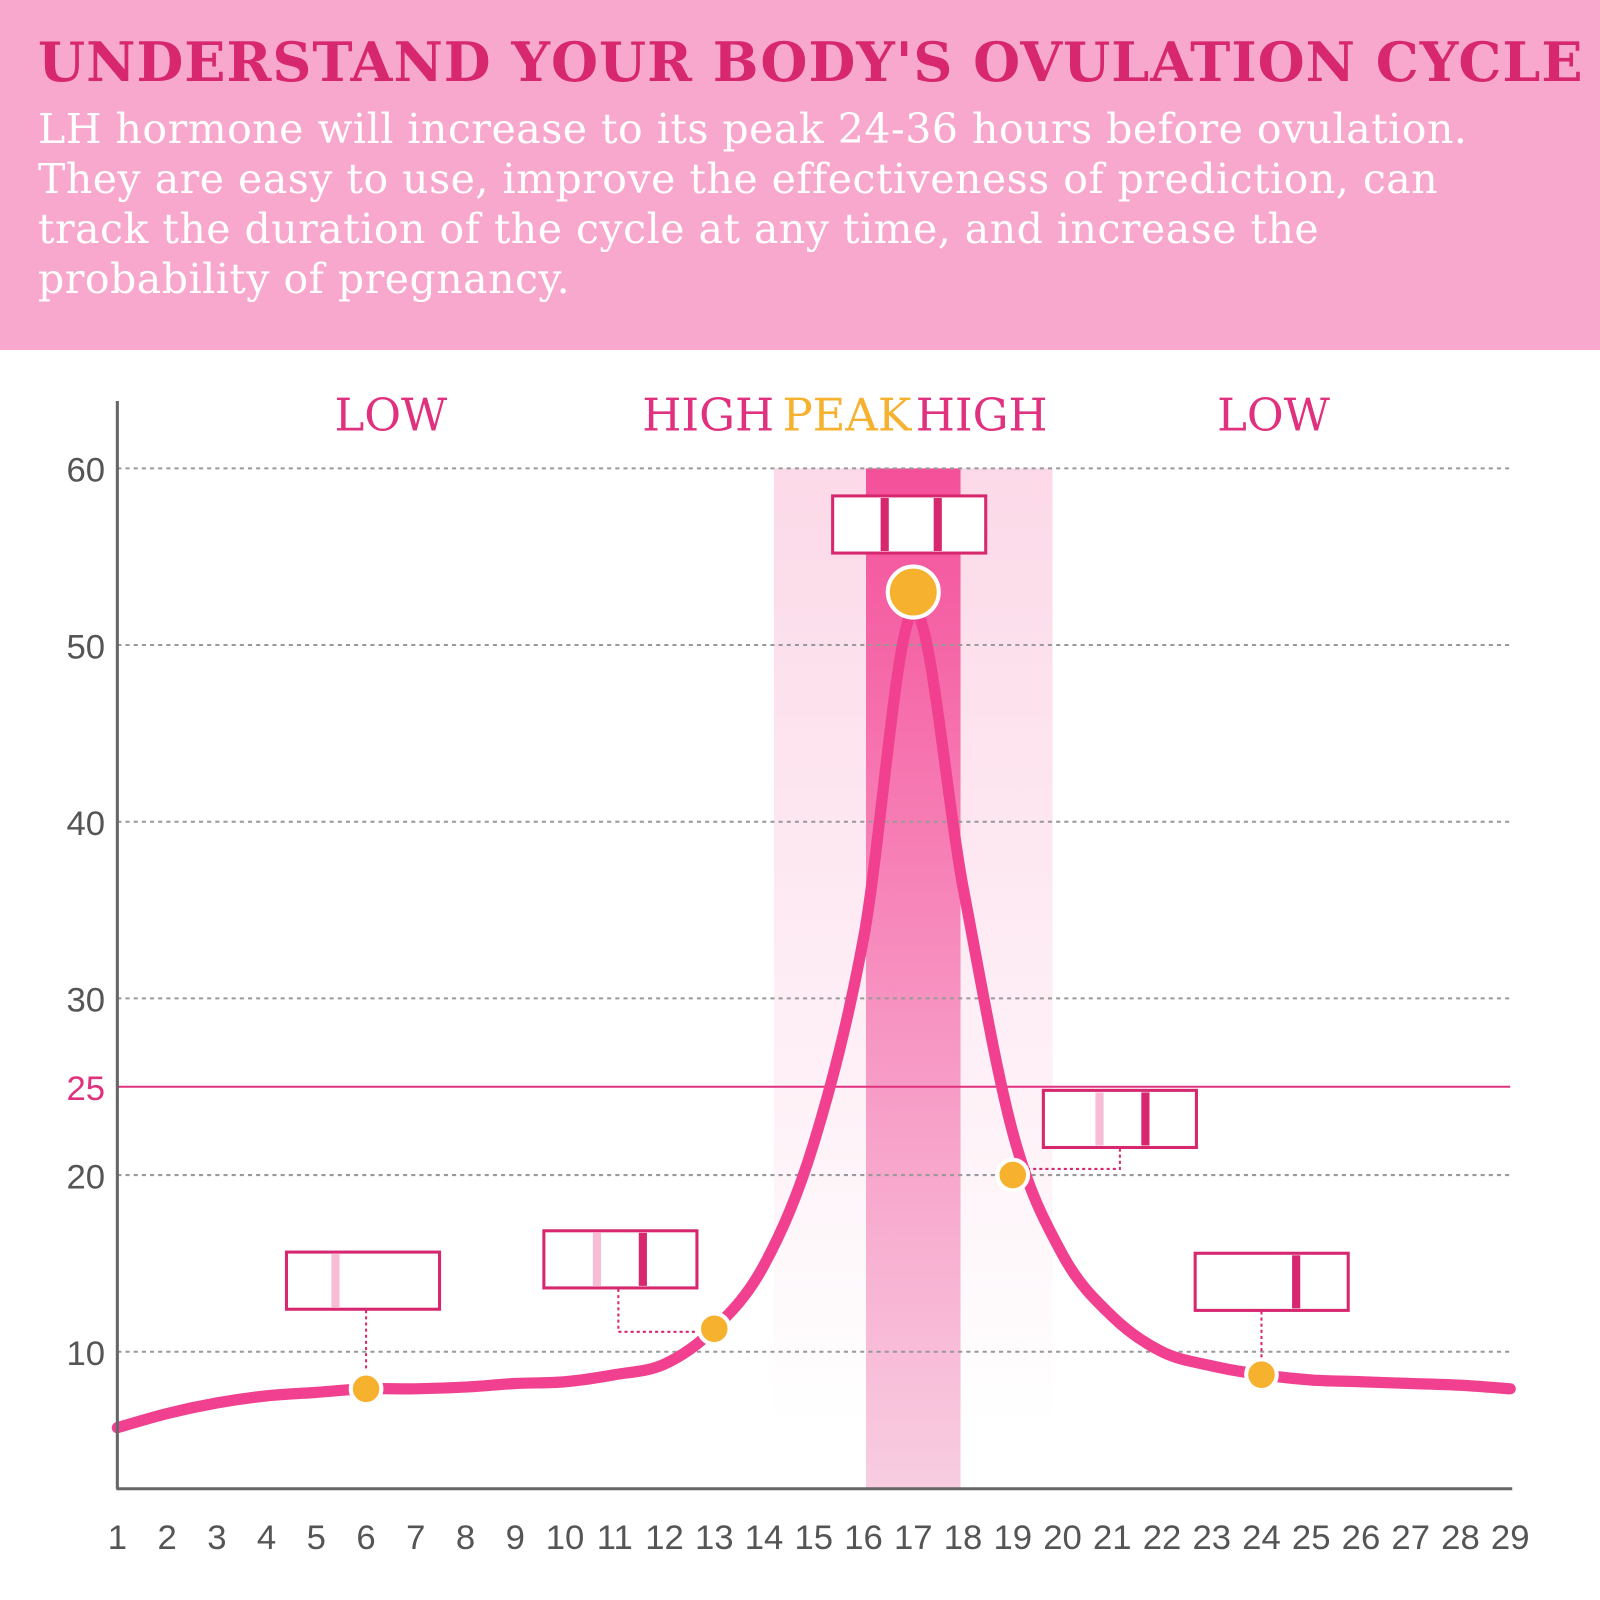  I want to click on x-tick-label: 26, so click(1361, 1538).